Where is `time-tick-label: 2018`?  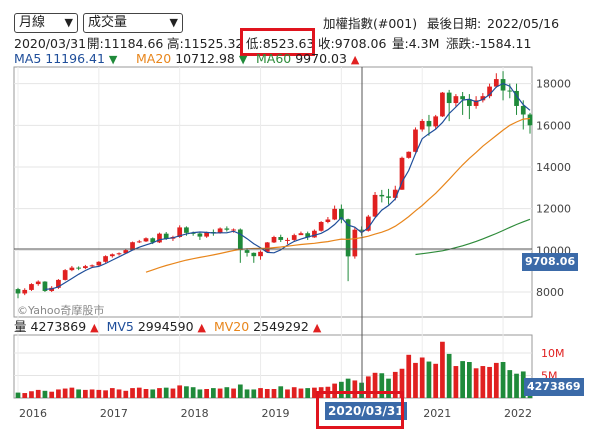
time-tick-label: 2018 is located at coordinates (195, 413).